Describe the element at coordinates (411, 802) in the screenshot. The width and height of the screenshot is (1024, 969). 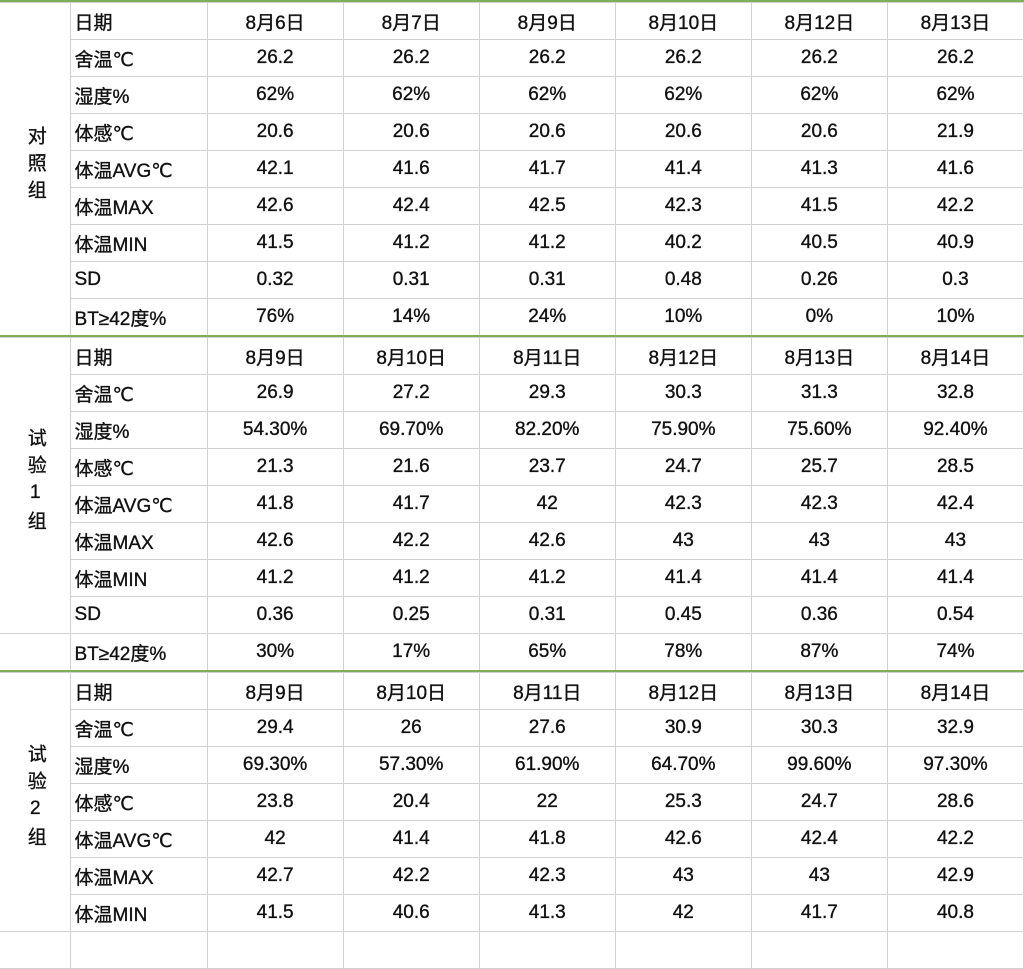
I see `table-cell: 20.4` at that location.